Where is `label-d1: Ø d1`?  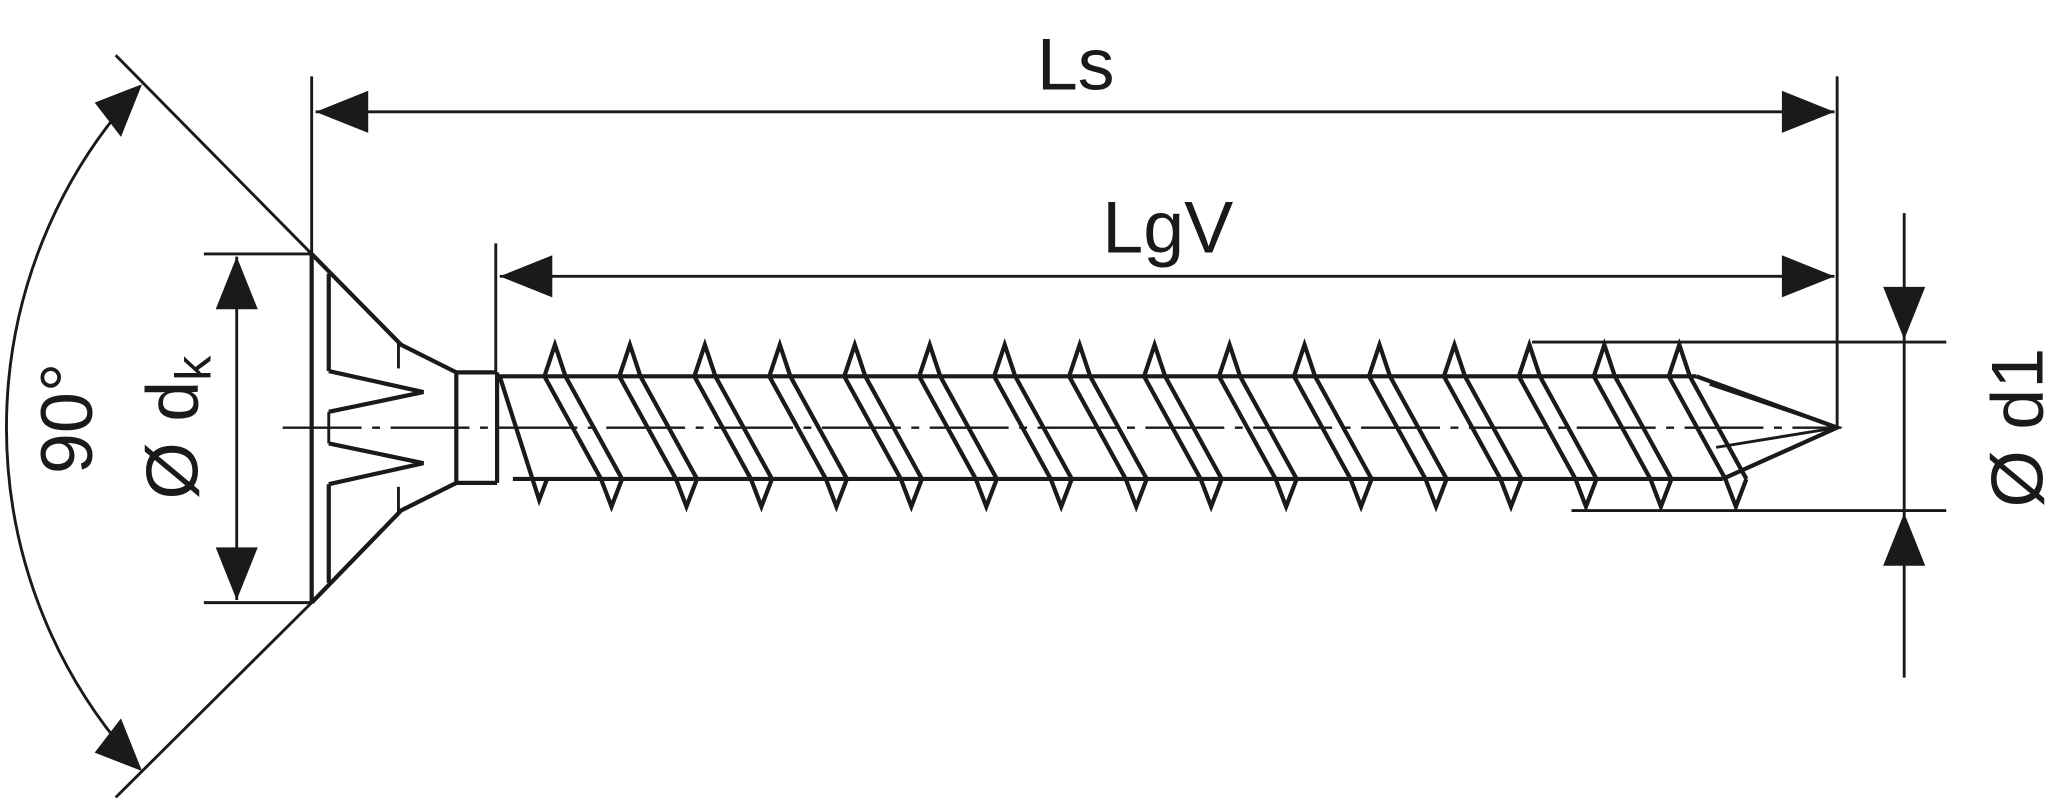 label-d1: Ø d1 is located at coordinates (2016, 428).